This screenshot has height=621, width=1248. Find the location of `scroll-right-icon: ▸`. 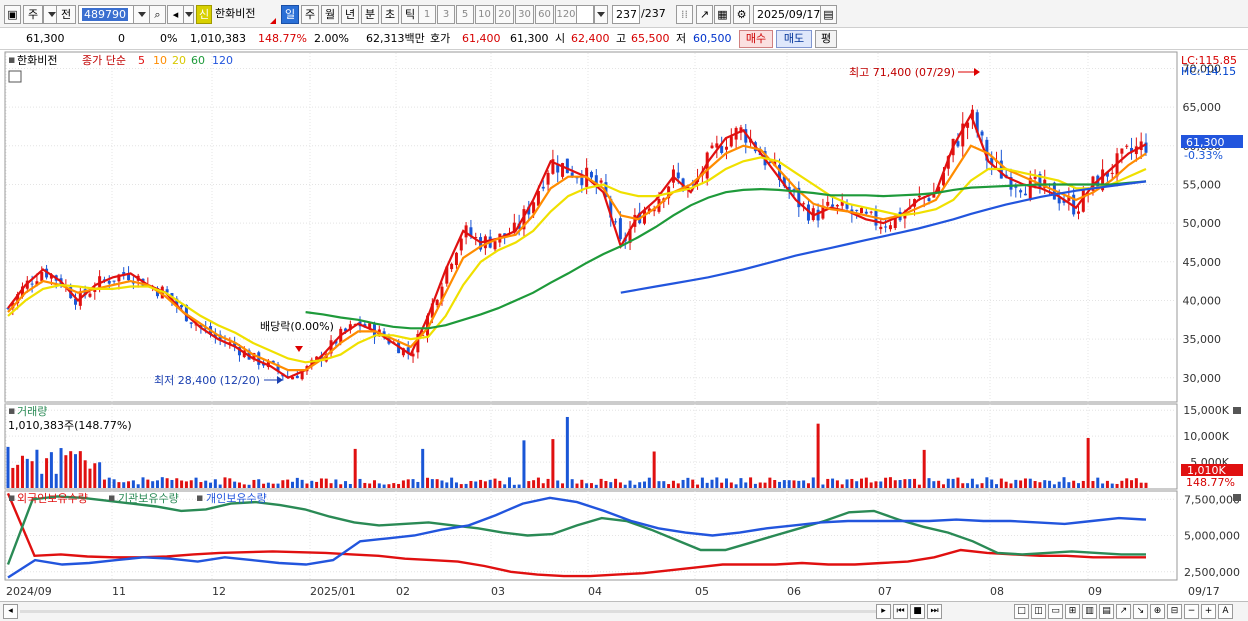

scroll-right-icon: ▸ is located at coordinates (883, 611).